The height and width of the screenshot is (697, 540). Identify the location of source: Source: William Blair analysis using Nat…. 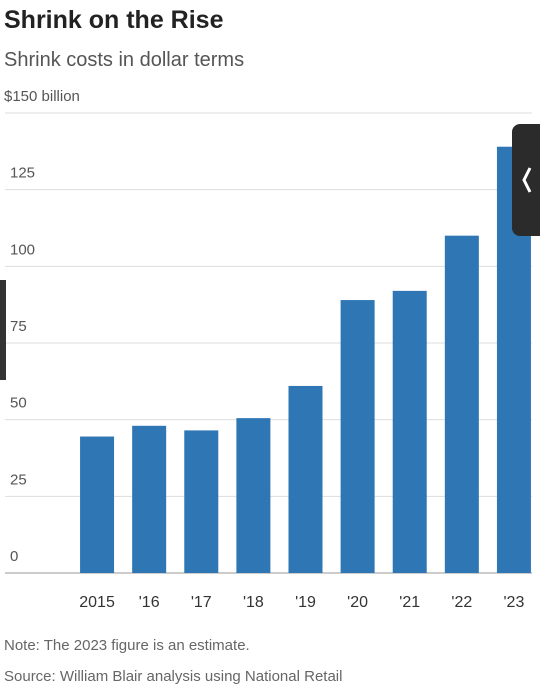
(173, 676).